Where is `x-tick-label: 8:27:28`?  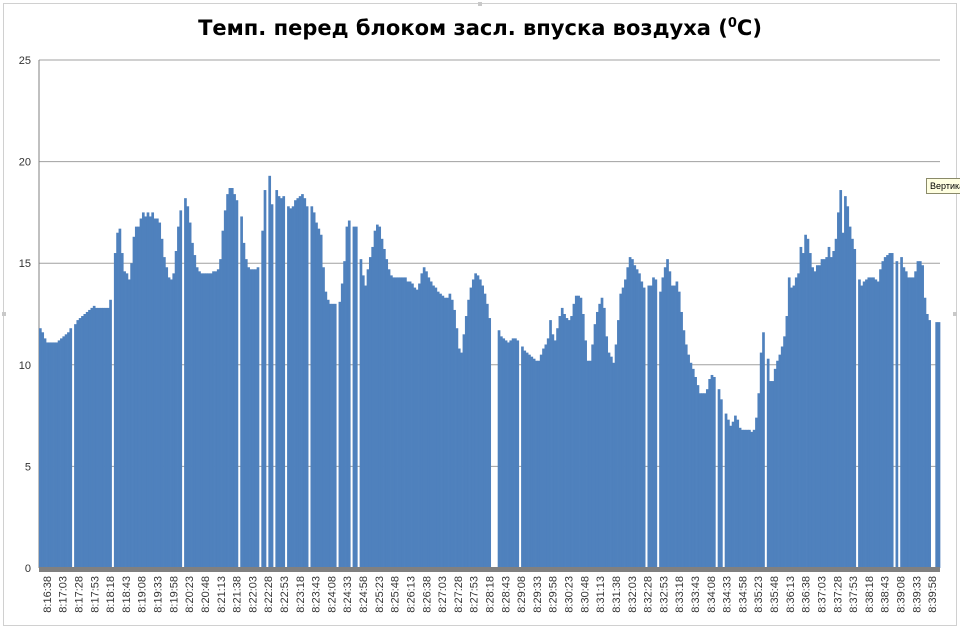 x-tick-label: 8:27:28 is located at coordinates (459, 594).